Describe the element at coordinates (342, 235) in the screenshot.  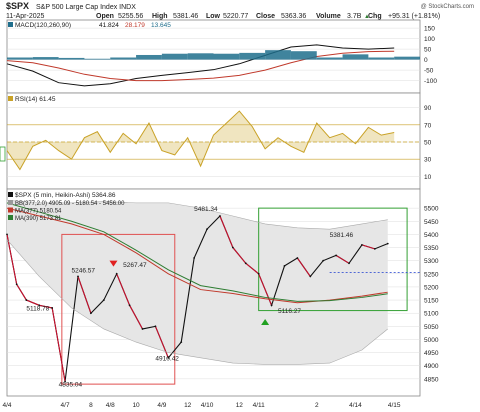
I see `price-annotation-label: 5381.46` at that location.